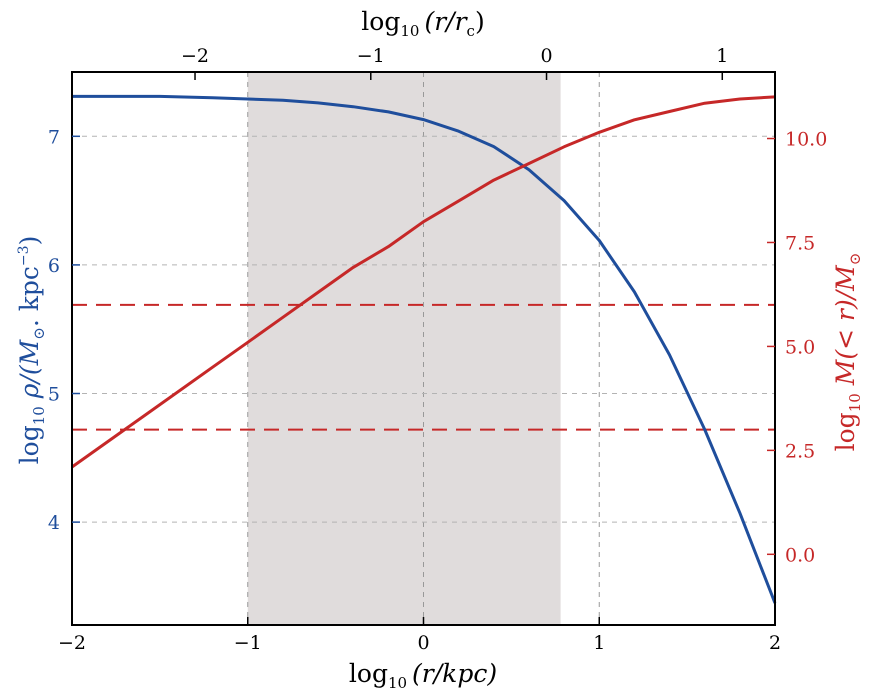 Image resolution: width=873 pixels, height=690 pixels. What do you see at coordinates (24, 255) in the screenshot?
I see `y-left-label-sup: −3` at bounding box center [24, 255].